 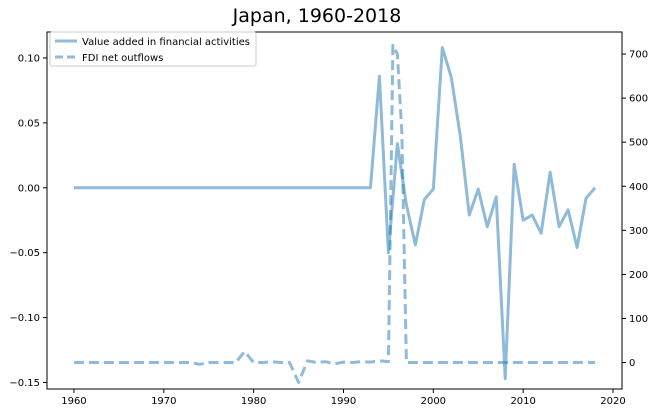 I want to click on legend-label-value-added: Value added in financial activities, so click(x=166, y=42).